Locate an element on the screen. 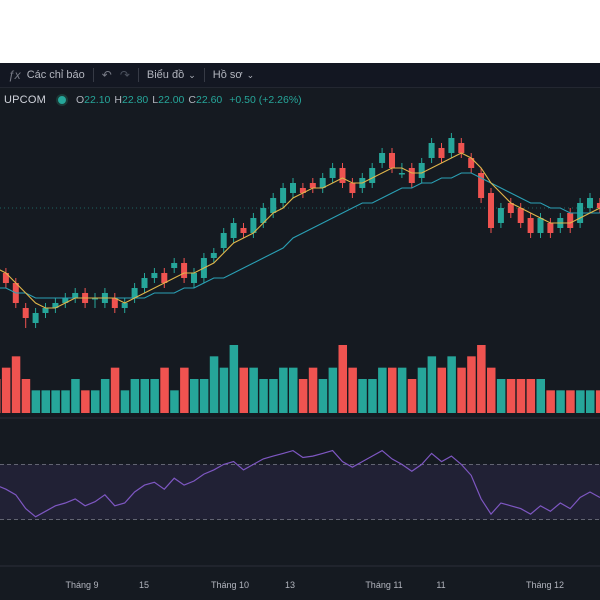 The height and width of the screenshot is (600, 600). x-axis-tick-label: 11 is located at coordinates (440, 585).